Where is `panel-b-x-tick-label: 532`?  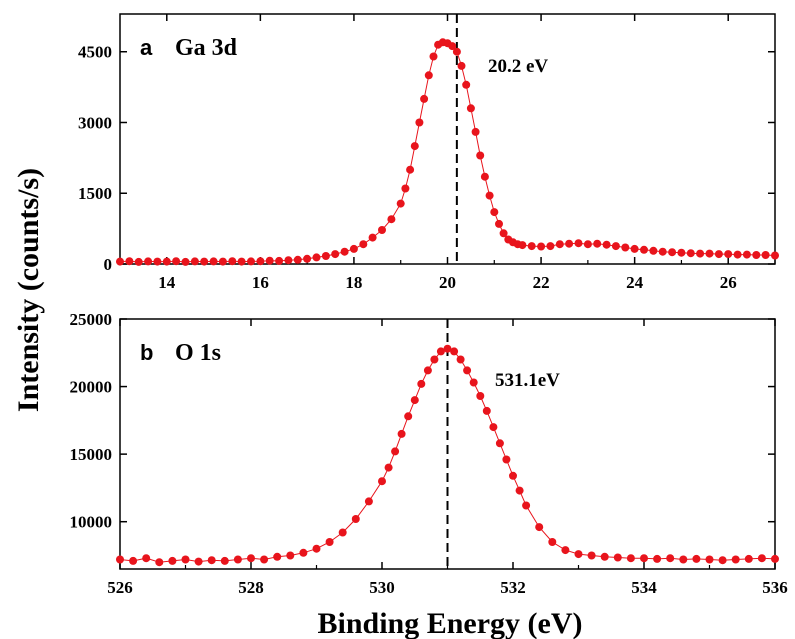 panel-b-x-tick-label: 532 is located at coordinates (513, 587).